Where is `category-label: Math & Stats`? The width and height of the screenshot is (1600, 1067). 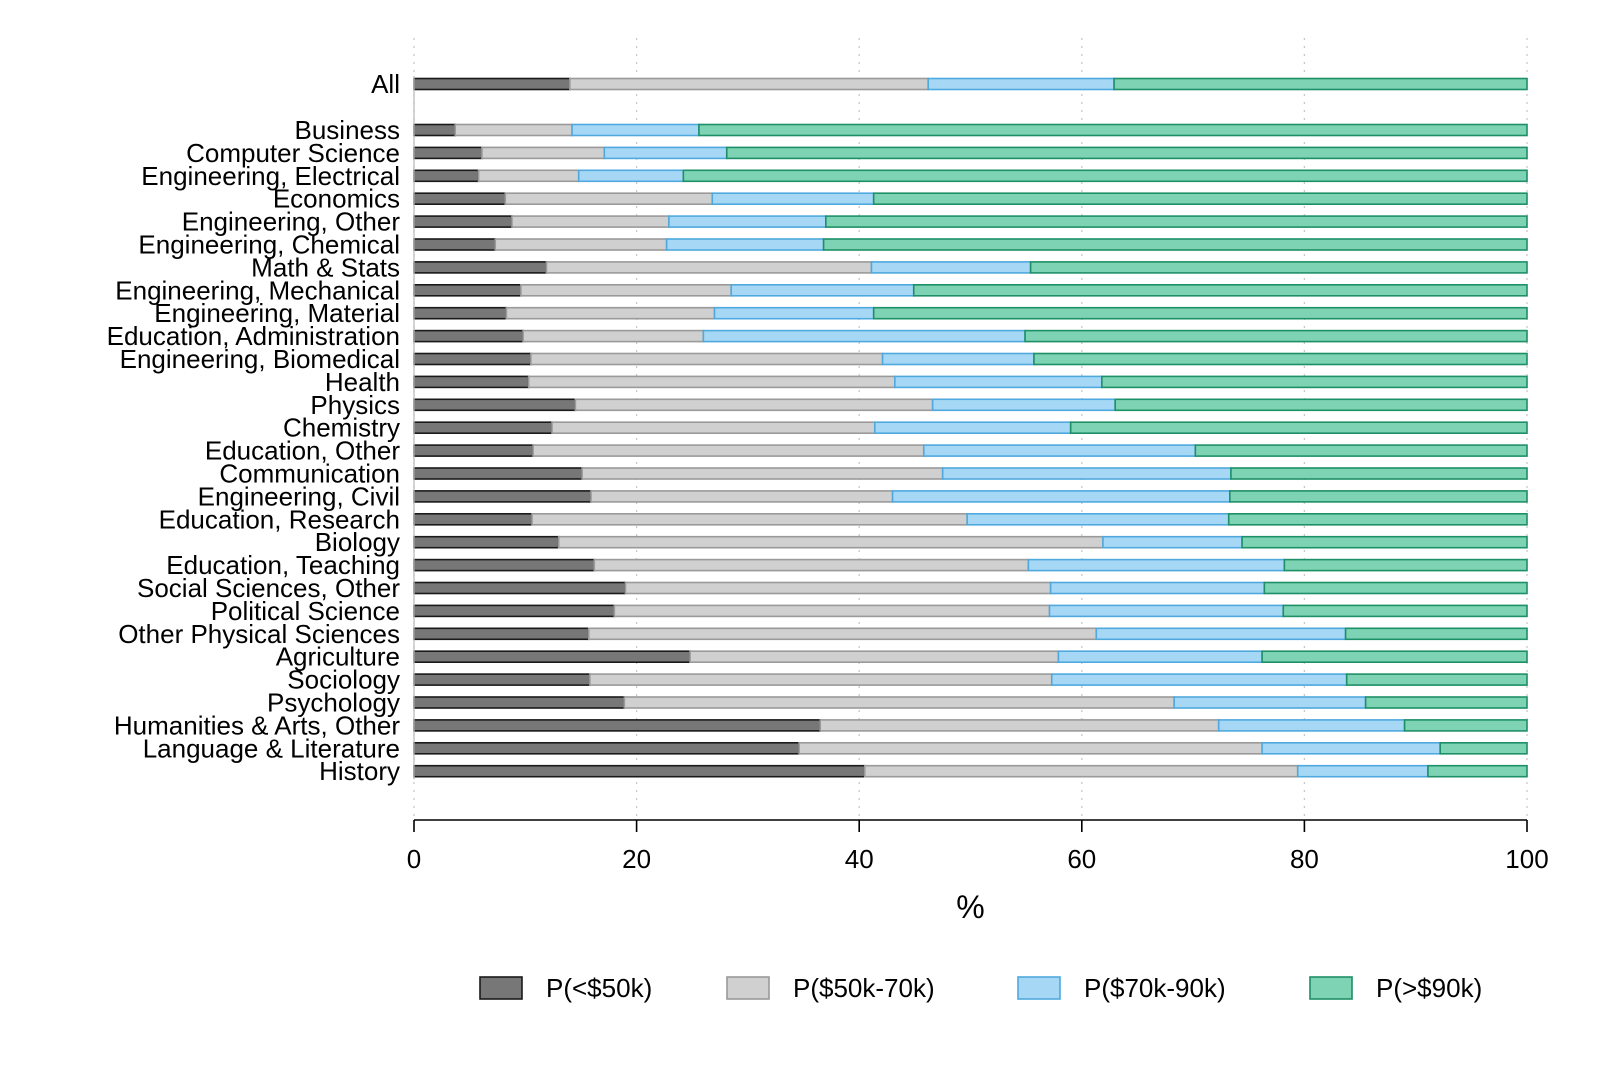
category-label: Math & Stats is located at coordinates (325, 267).